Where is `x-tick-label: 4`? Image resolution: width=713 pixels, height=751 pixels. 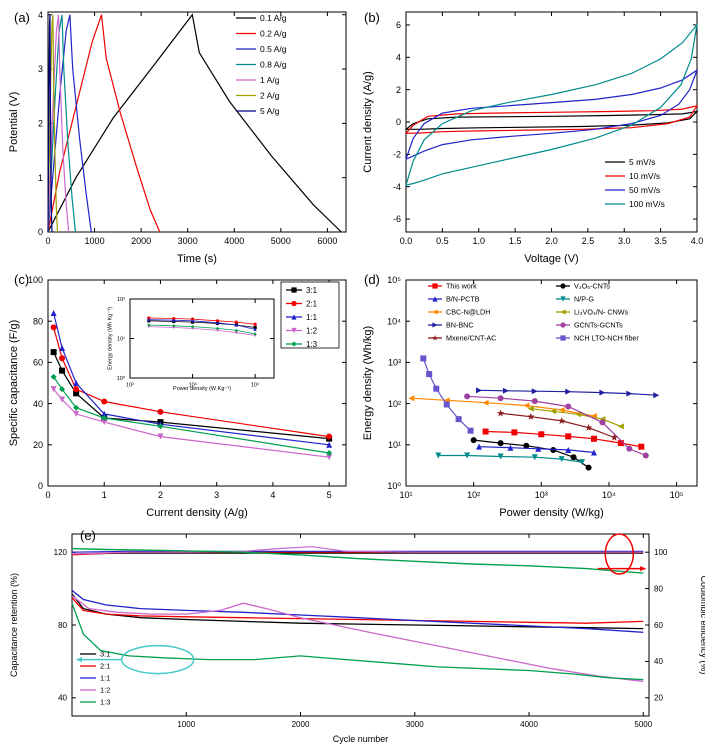 x-tick-label: 4 is located at coordinates (272, 495).